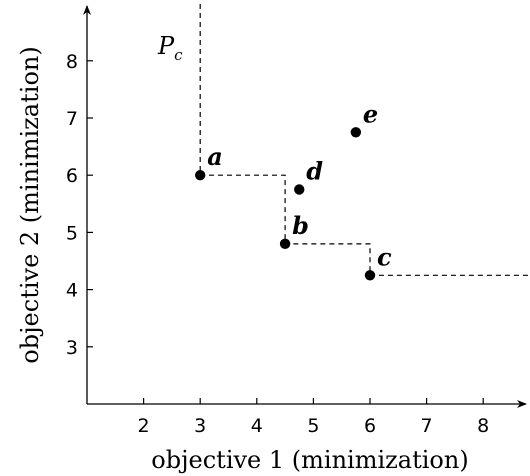 This screenshot has width=530, height=476. What do you see at coordinates (72, 233) in the screenshot?
I see `y-tick-label-5: 5` at bounding box center [72, 233].